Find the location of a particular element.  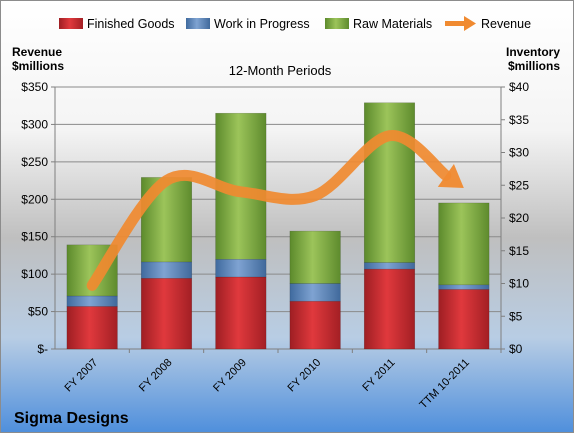

legend-swatch-finished-goods is located at coordinates (71, 23).